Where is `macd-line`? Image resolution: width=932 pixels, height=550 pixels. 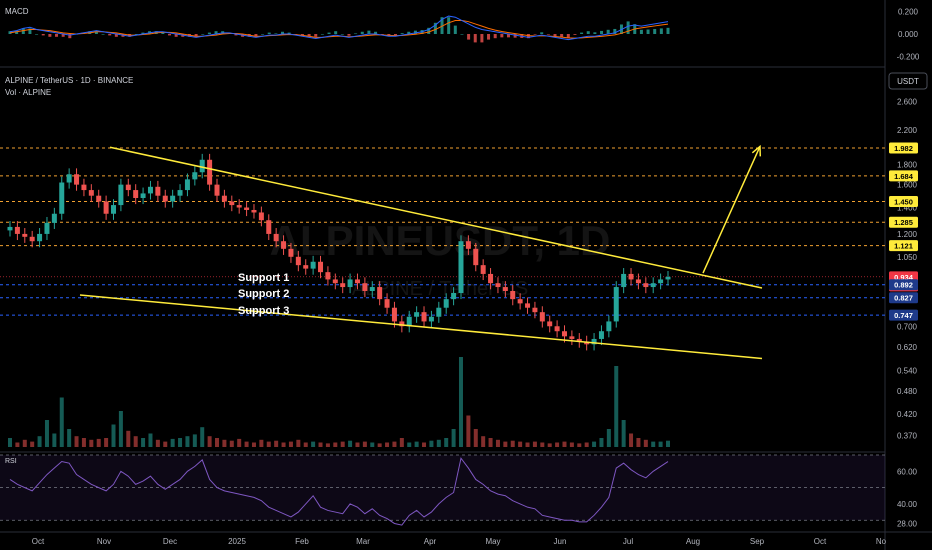
macd-line is located at coordinates (339, 28).